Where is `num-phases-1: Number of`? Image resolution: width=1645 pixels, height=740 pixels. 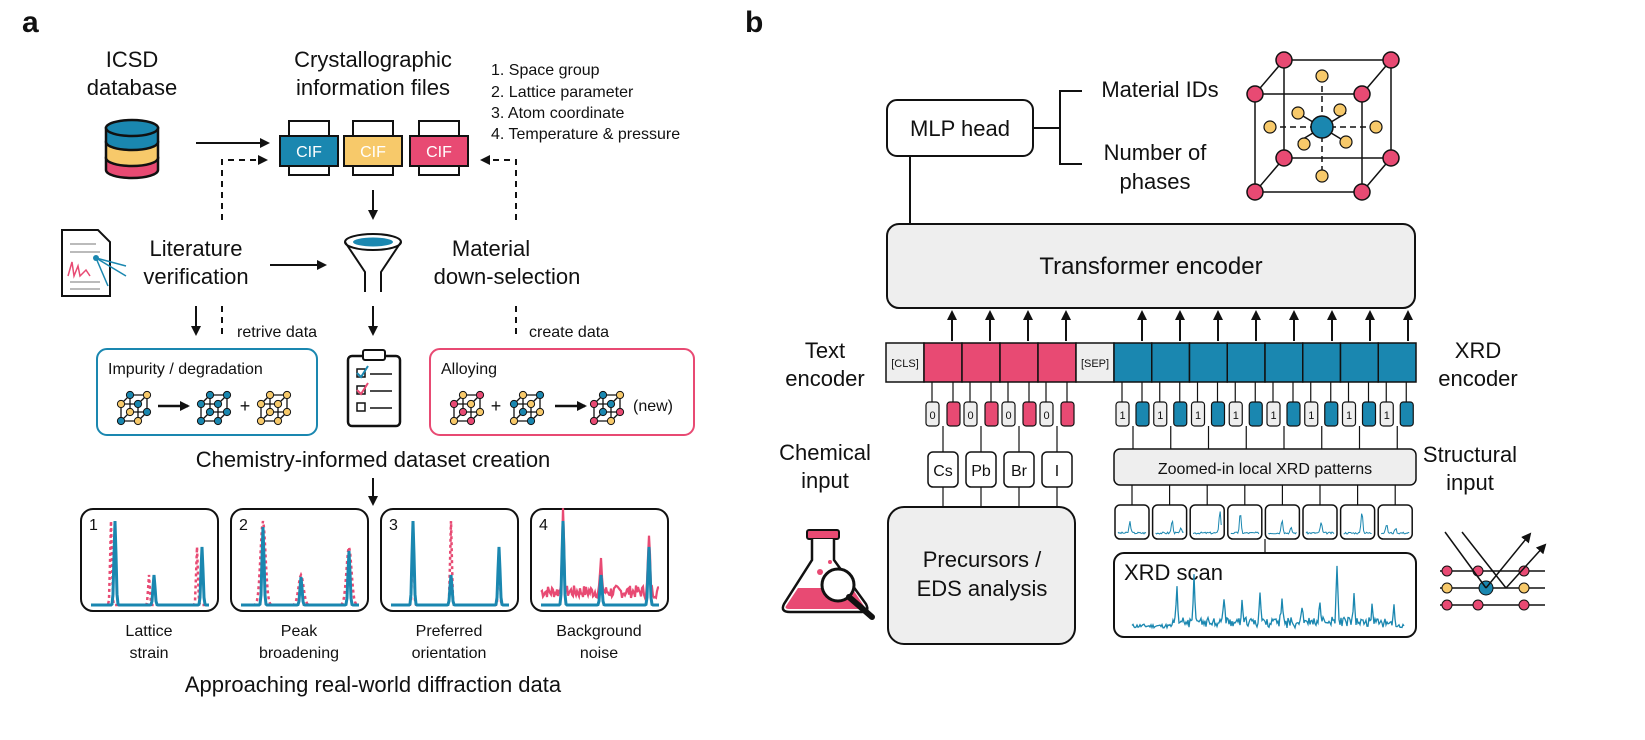
num-phases-1: Number of is located at coordinates (1156, 152).